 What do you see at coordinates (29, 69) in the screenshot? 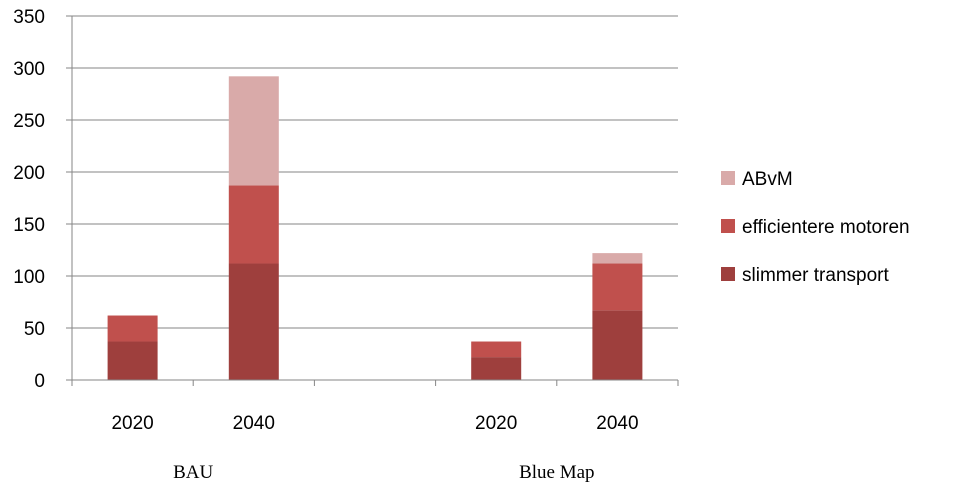
I see `y-tick-label-300: 300` at bounding box center [29, 69].